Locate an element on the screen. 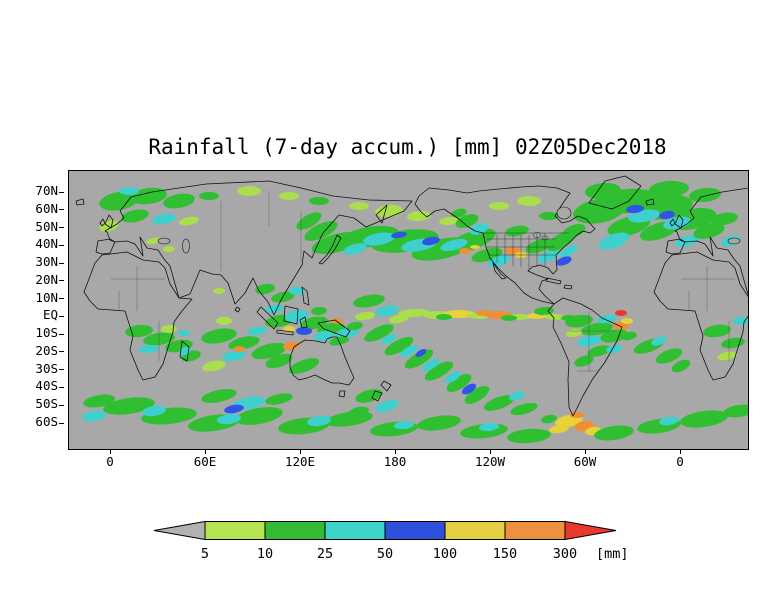  island-greenland is located at coordinates (615, 192).